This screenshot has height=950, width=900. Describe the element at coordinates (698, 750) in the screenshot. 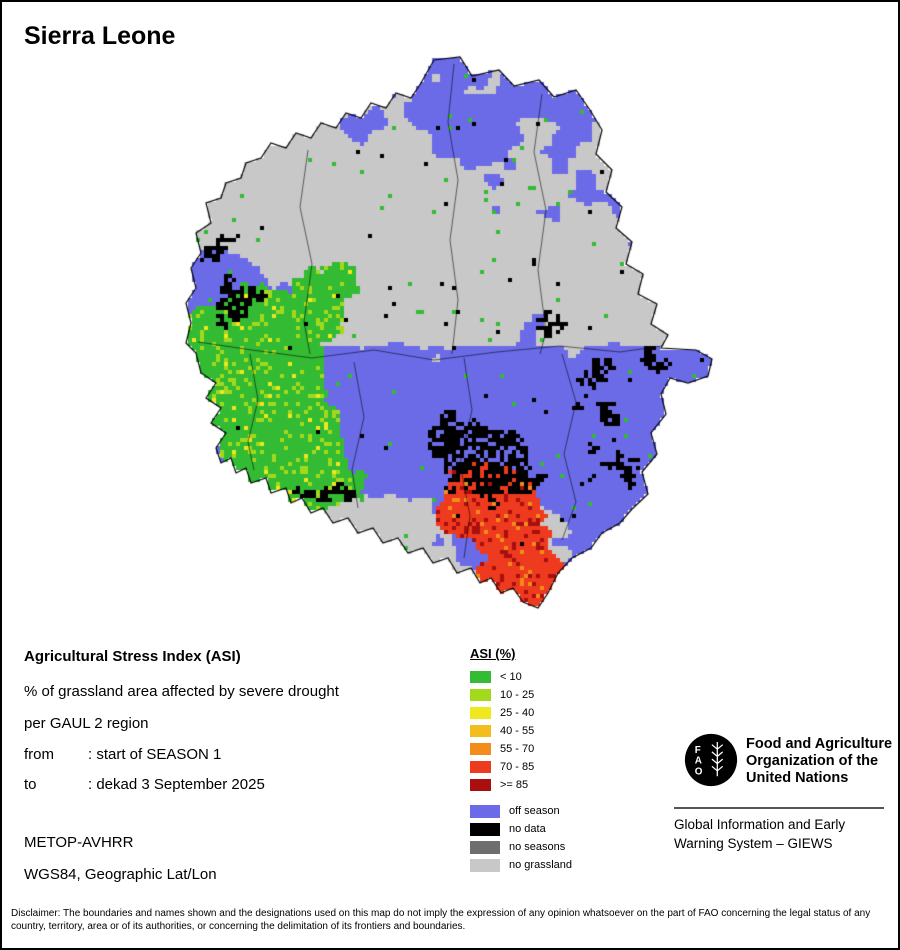

I see `fao-logo-letter: F` at that location.